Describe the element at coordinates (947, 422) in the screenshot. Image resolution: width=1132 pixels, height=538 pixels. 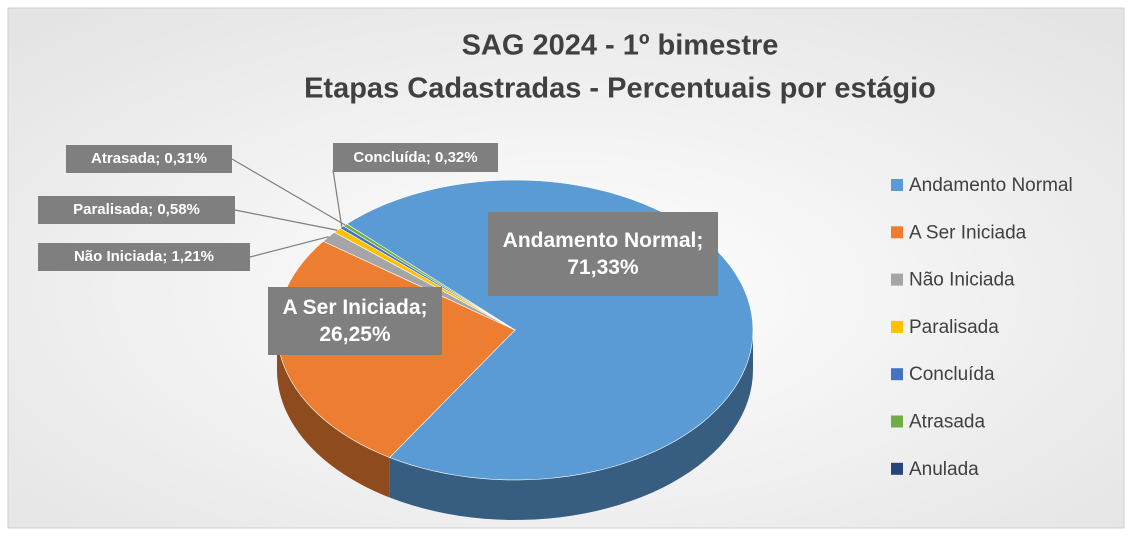
I see `legend-label: Atrasada` at that location.